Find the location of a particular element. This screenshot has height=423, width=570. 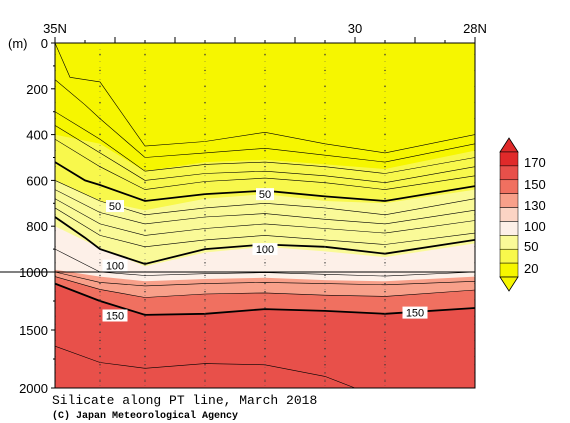

colorbar-label: 150 is located at coordinates (535, 184).